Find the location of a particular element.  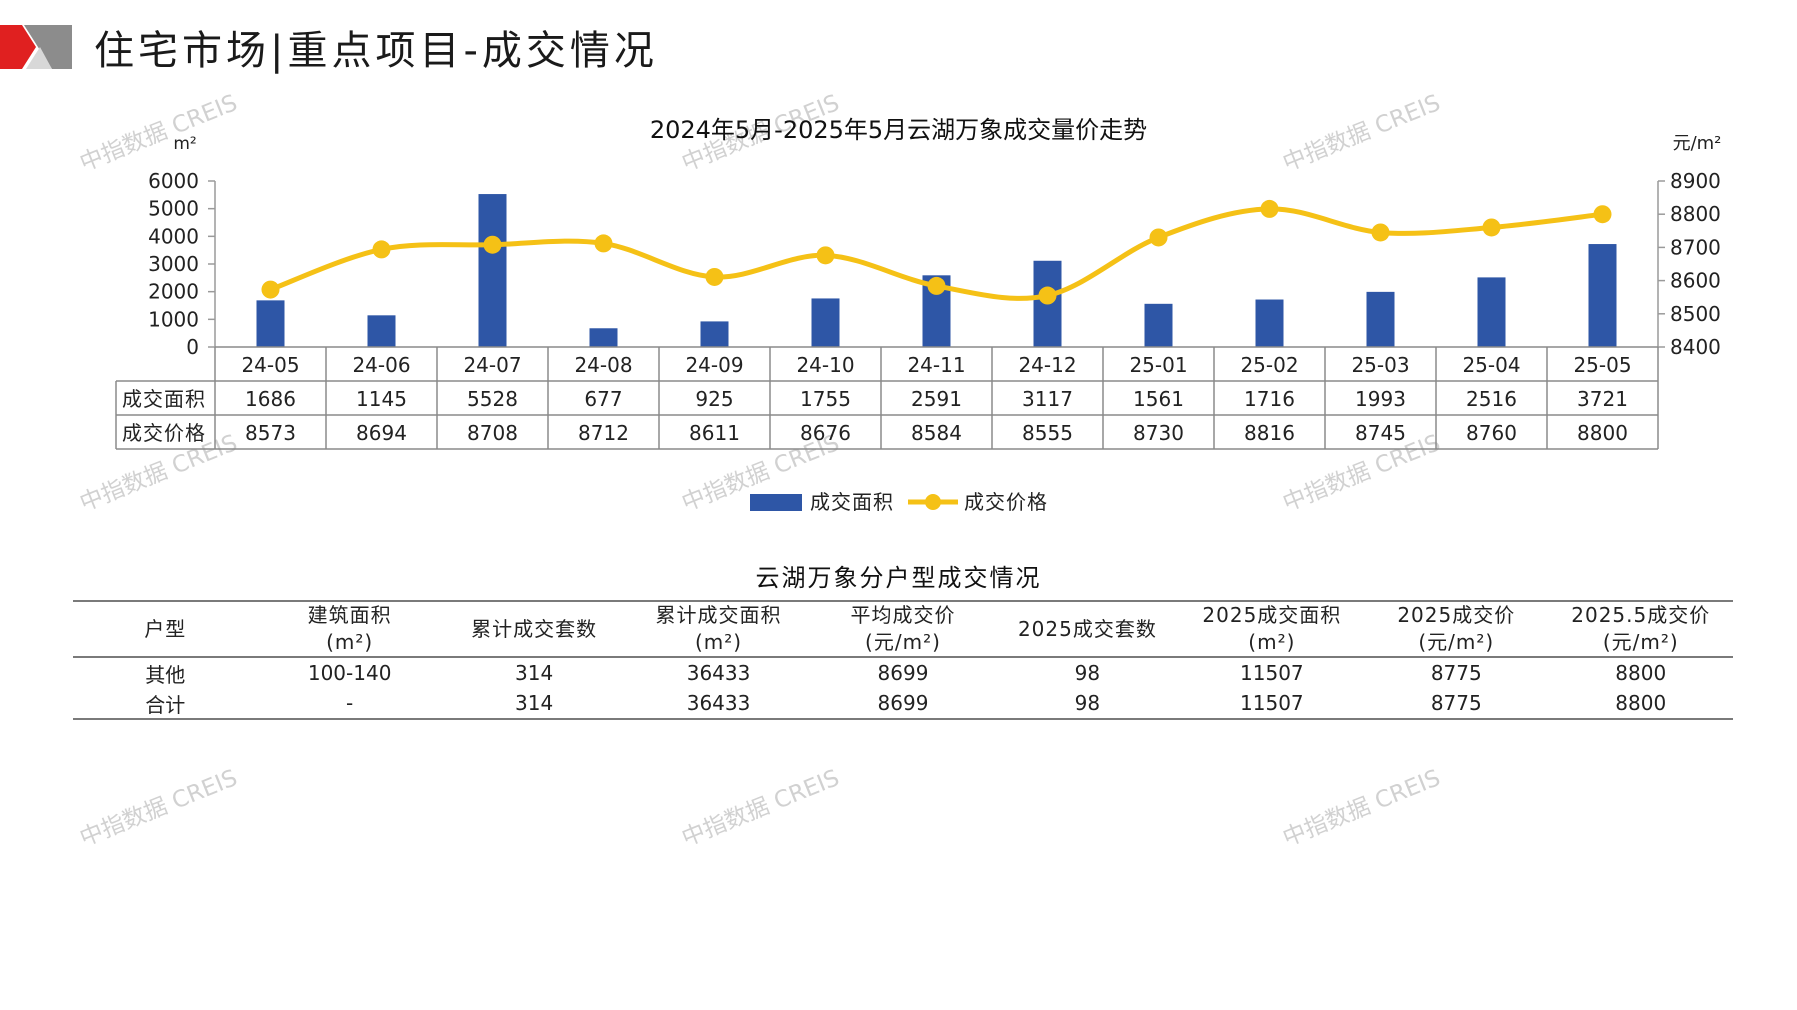

table-cell: 314 is located at coordinates (534, 673).